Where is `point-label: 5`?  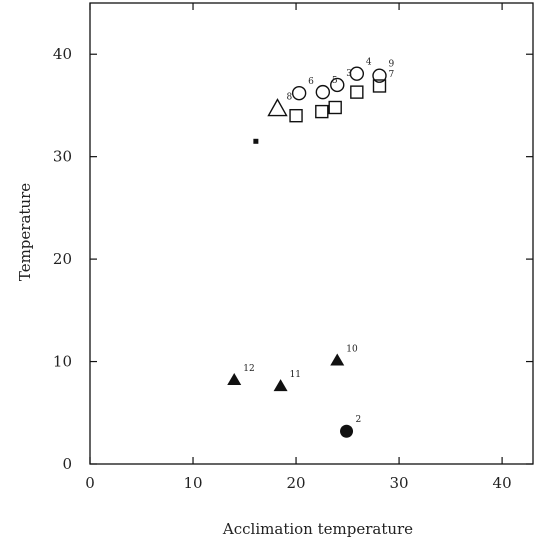 point-label: 5 is located at coordinates (335, 81).